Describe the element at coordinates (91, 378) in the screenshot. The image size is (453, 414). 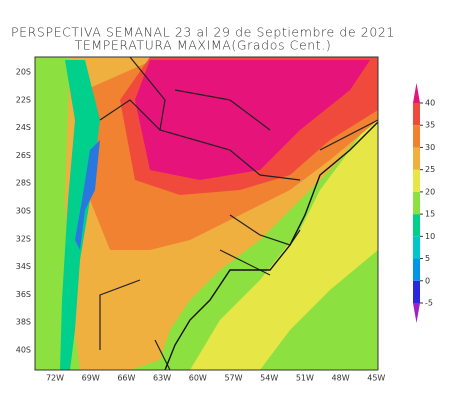
I see `lon-label: 69W` at that location.